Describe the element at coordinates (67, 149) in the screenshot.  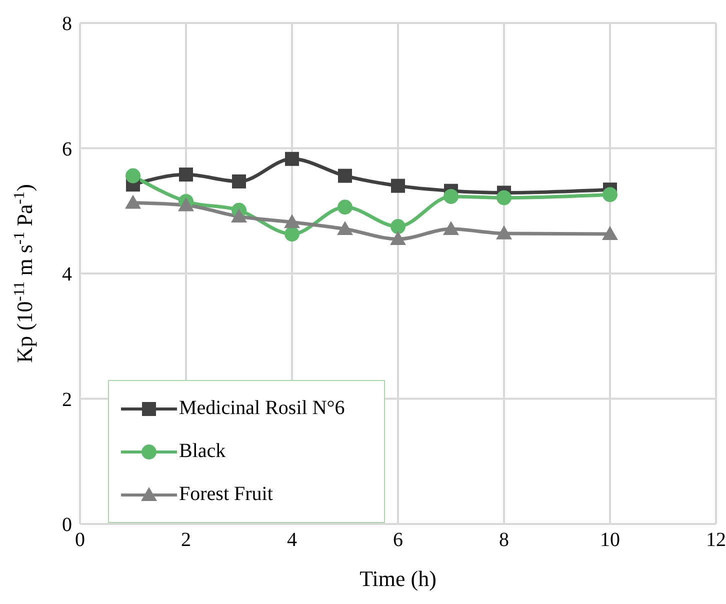
I see `y-tick-label: 6` at that location.